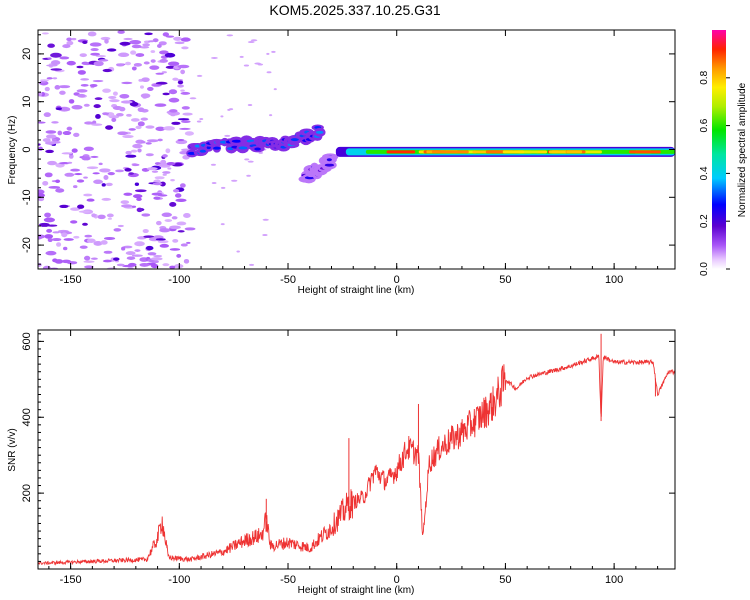  I want to click on spectrogram-y-tick-label: -10, so click(27, 197).